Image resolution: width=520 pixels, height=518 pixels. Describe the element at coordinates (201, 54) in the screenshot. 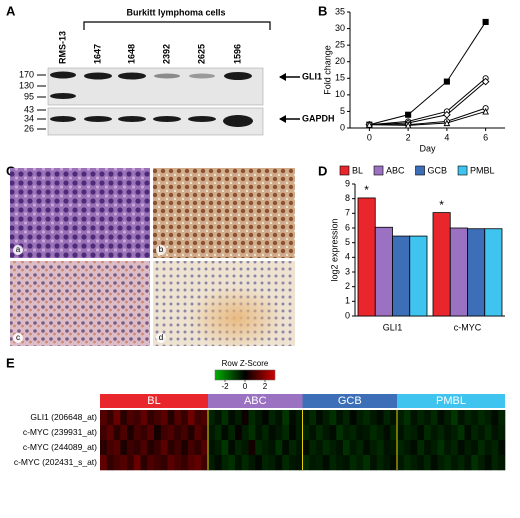

I see `lane-label: 2625` at that location.